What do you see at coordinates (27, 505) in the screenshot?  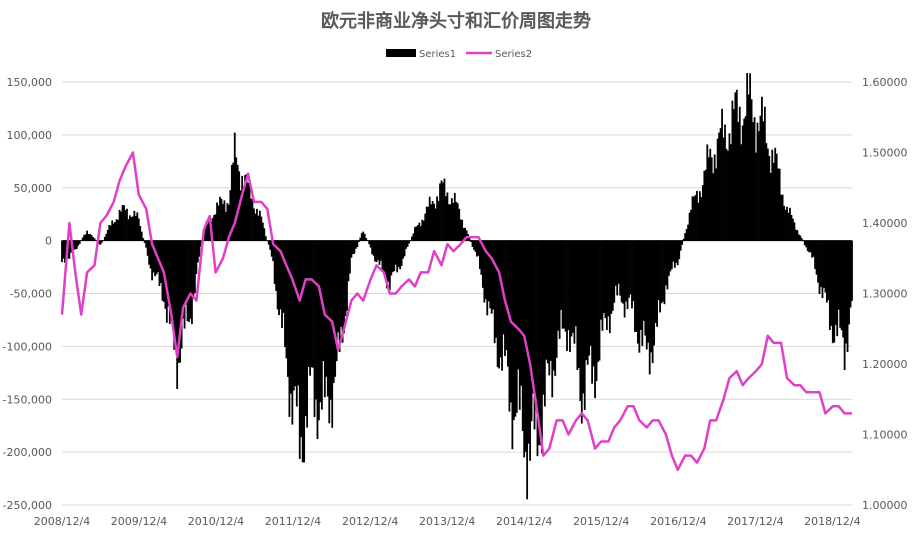 I see `y-left-tick-label: -250,000` at bounding box center [27, 505].